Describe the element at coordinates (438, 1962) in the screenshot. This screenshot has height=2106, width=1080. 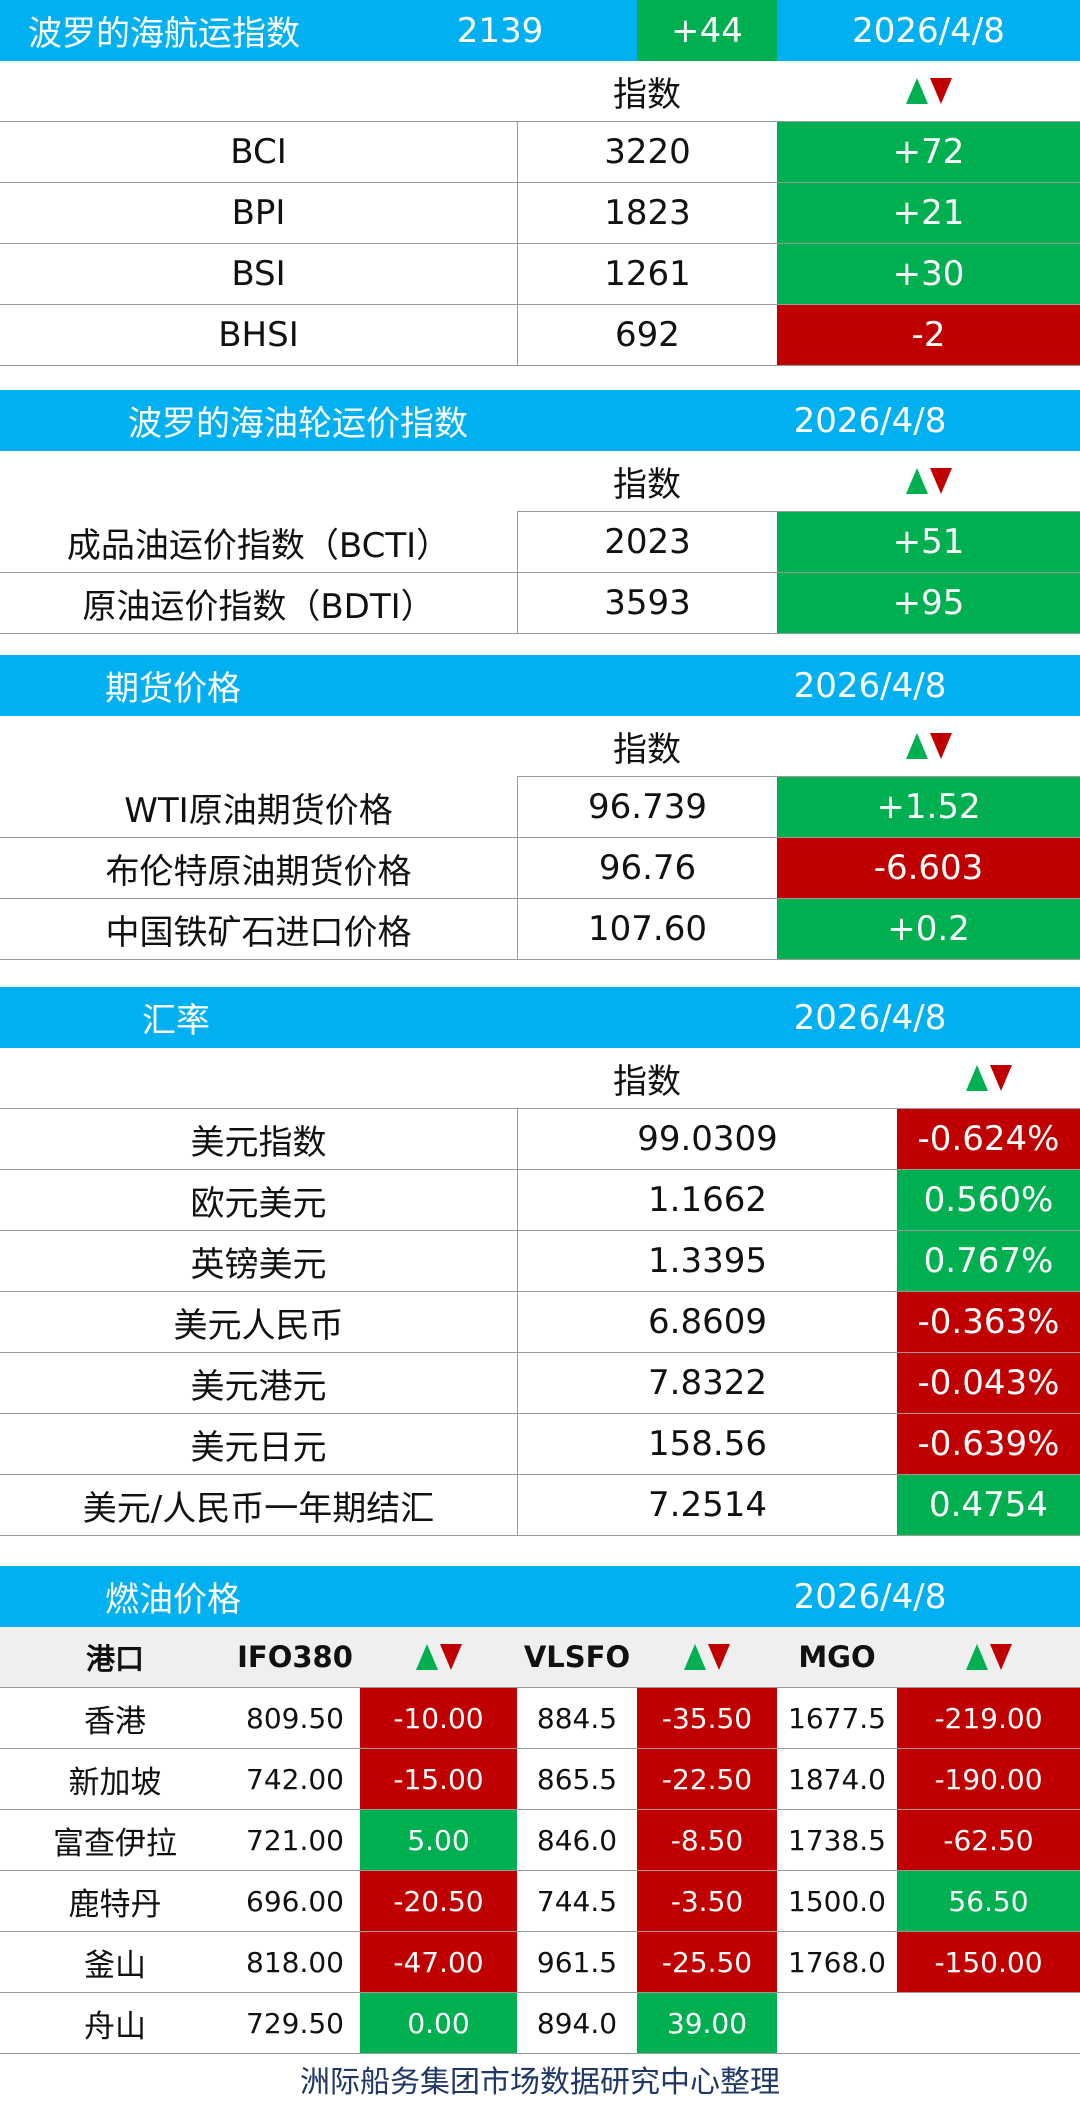
I see `ifo380-change: -47.00` at that location.